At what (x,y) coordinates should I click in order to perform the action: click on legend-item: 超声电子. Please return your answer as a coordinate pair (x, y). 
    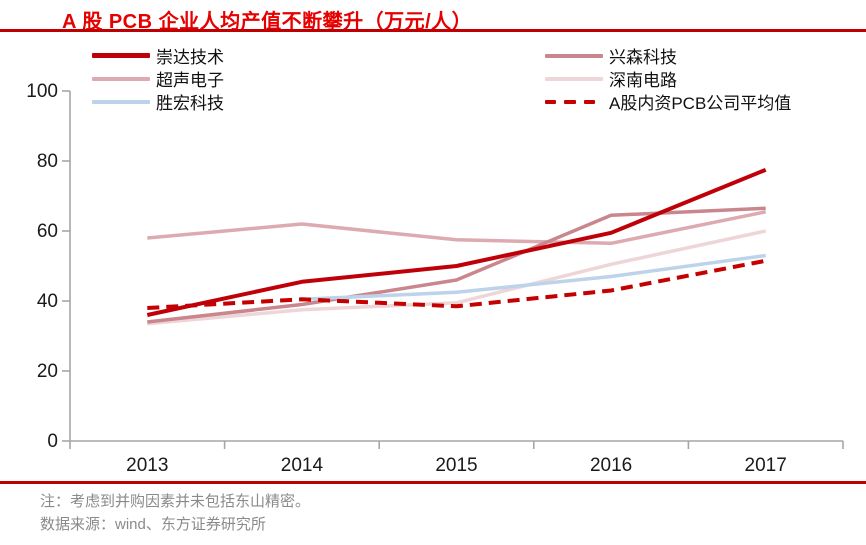
    Looking at the image, I should click on (158, 79).